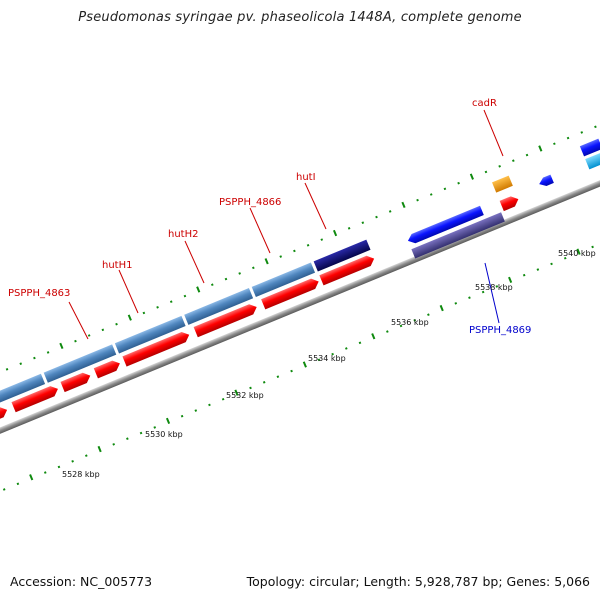 This screenshot has height=600, width=600. Describe the element at coordinates (315, 206) in the screenshot. I see `leader-huti` at that location.